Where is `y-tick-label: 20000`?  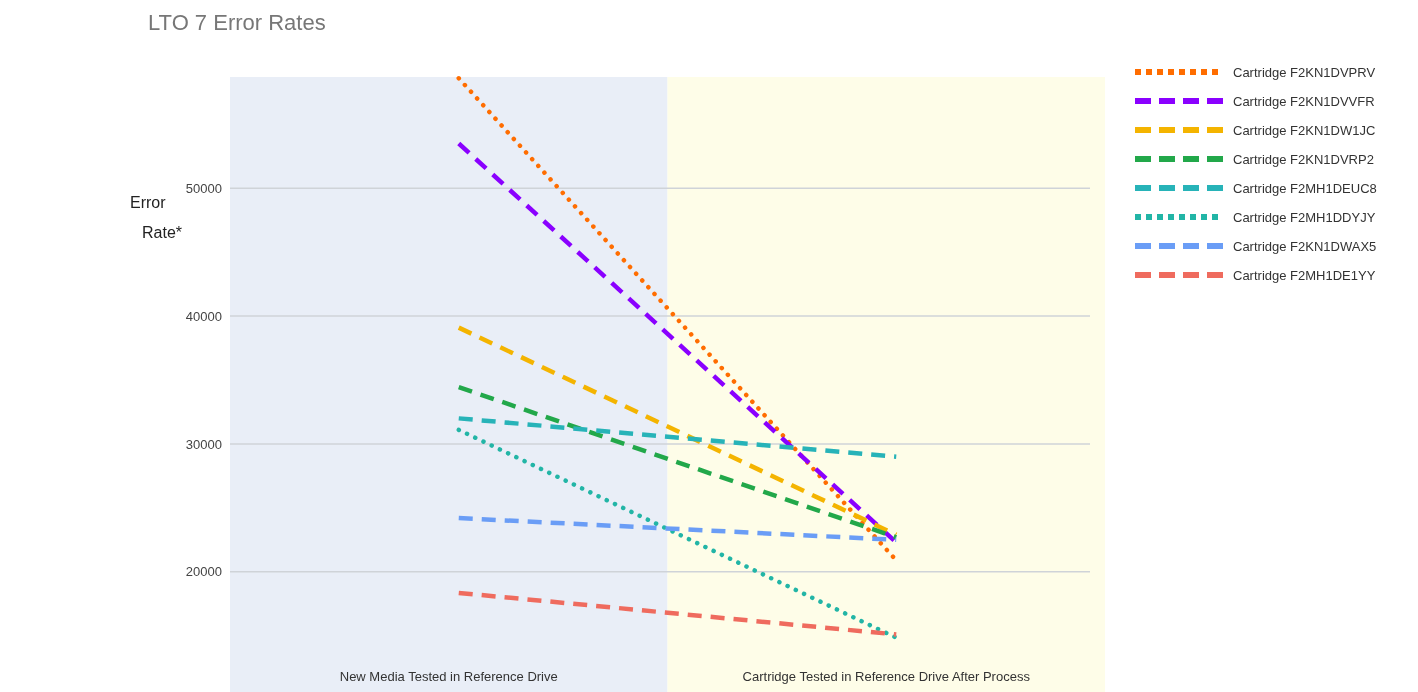
y-tick-label: 20000 is located at coordinates (203, 572).